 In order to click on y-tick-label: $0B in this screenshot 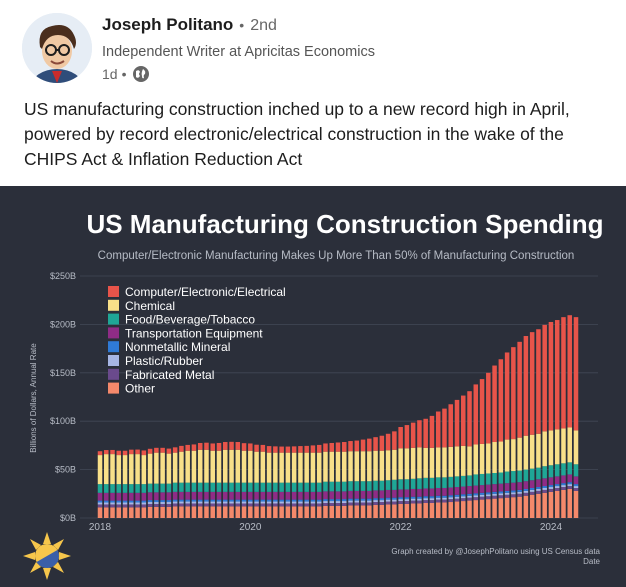, I will do `click(68, 518)`.